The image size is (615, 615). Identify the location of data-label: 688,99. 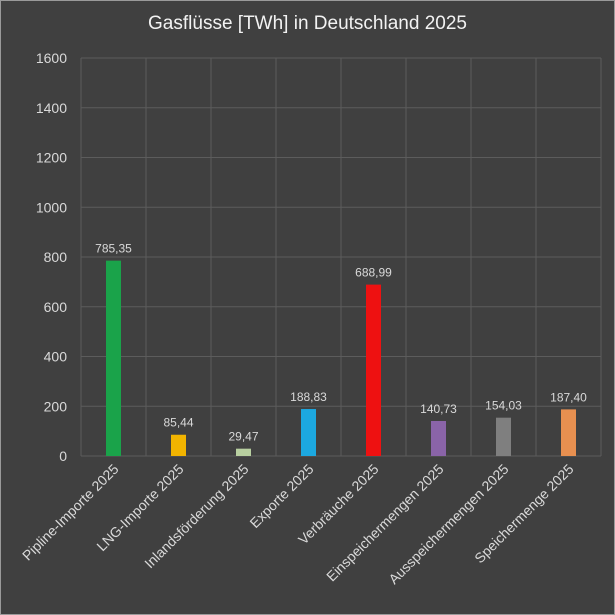
(373, 273).